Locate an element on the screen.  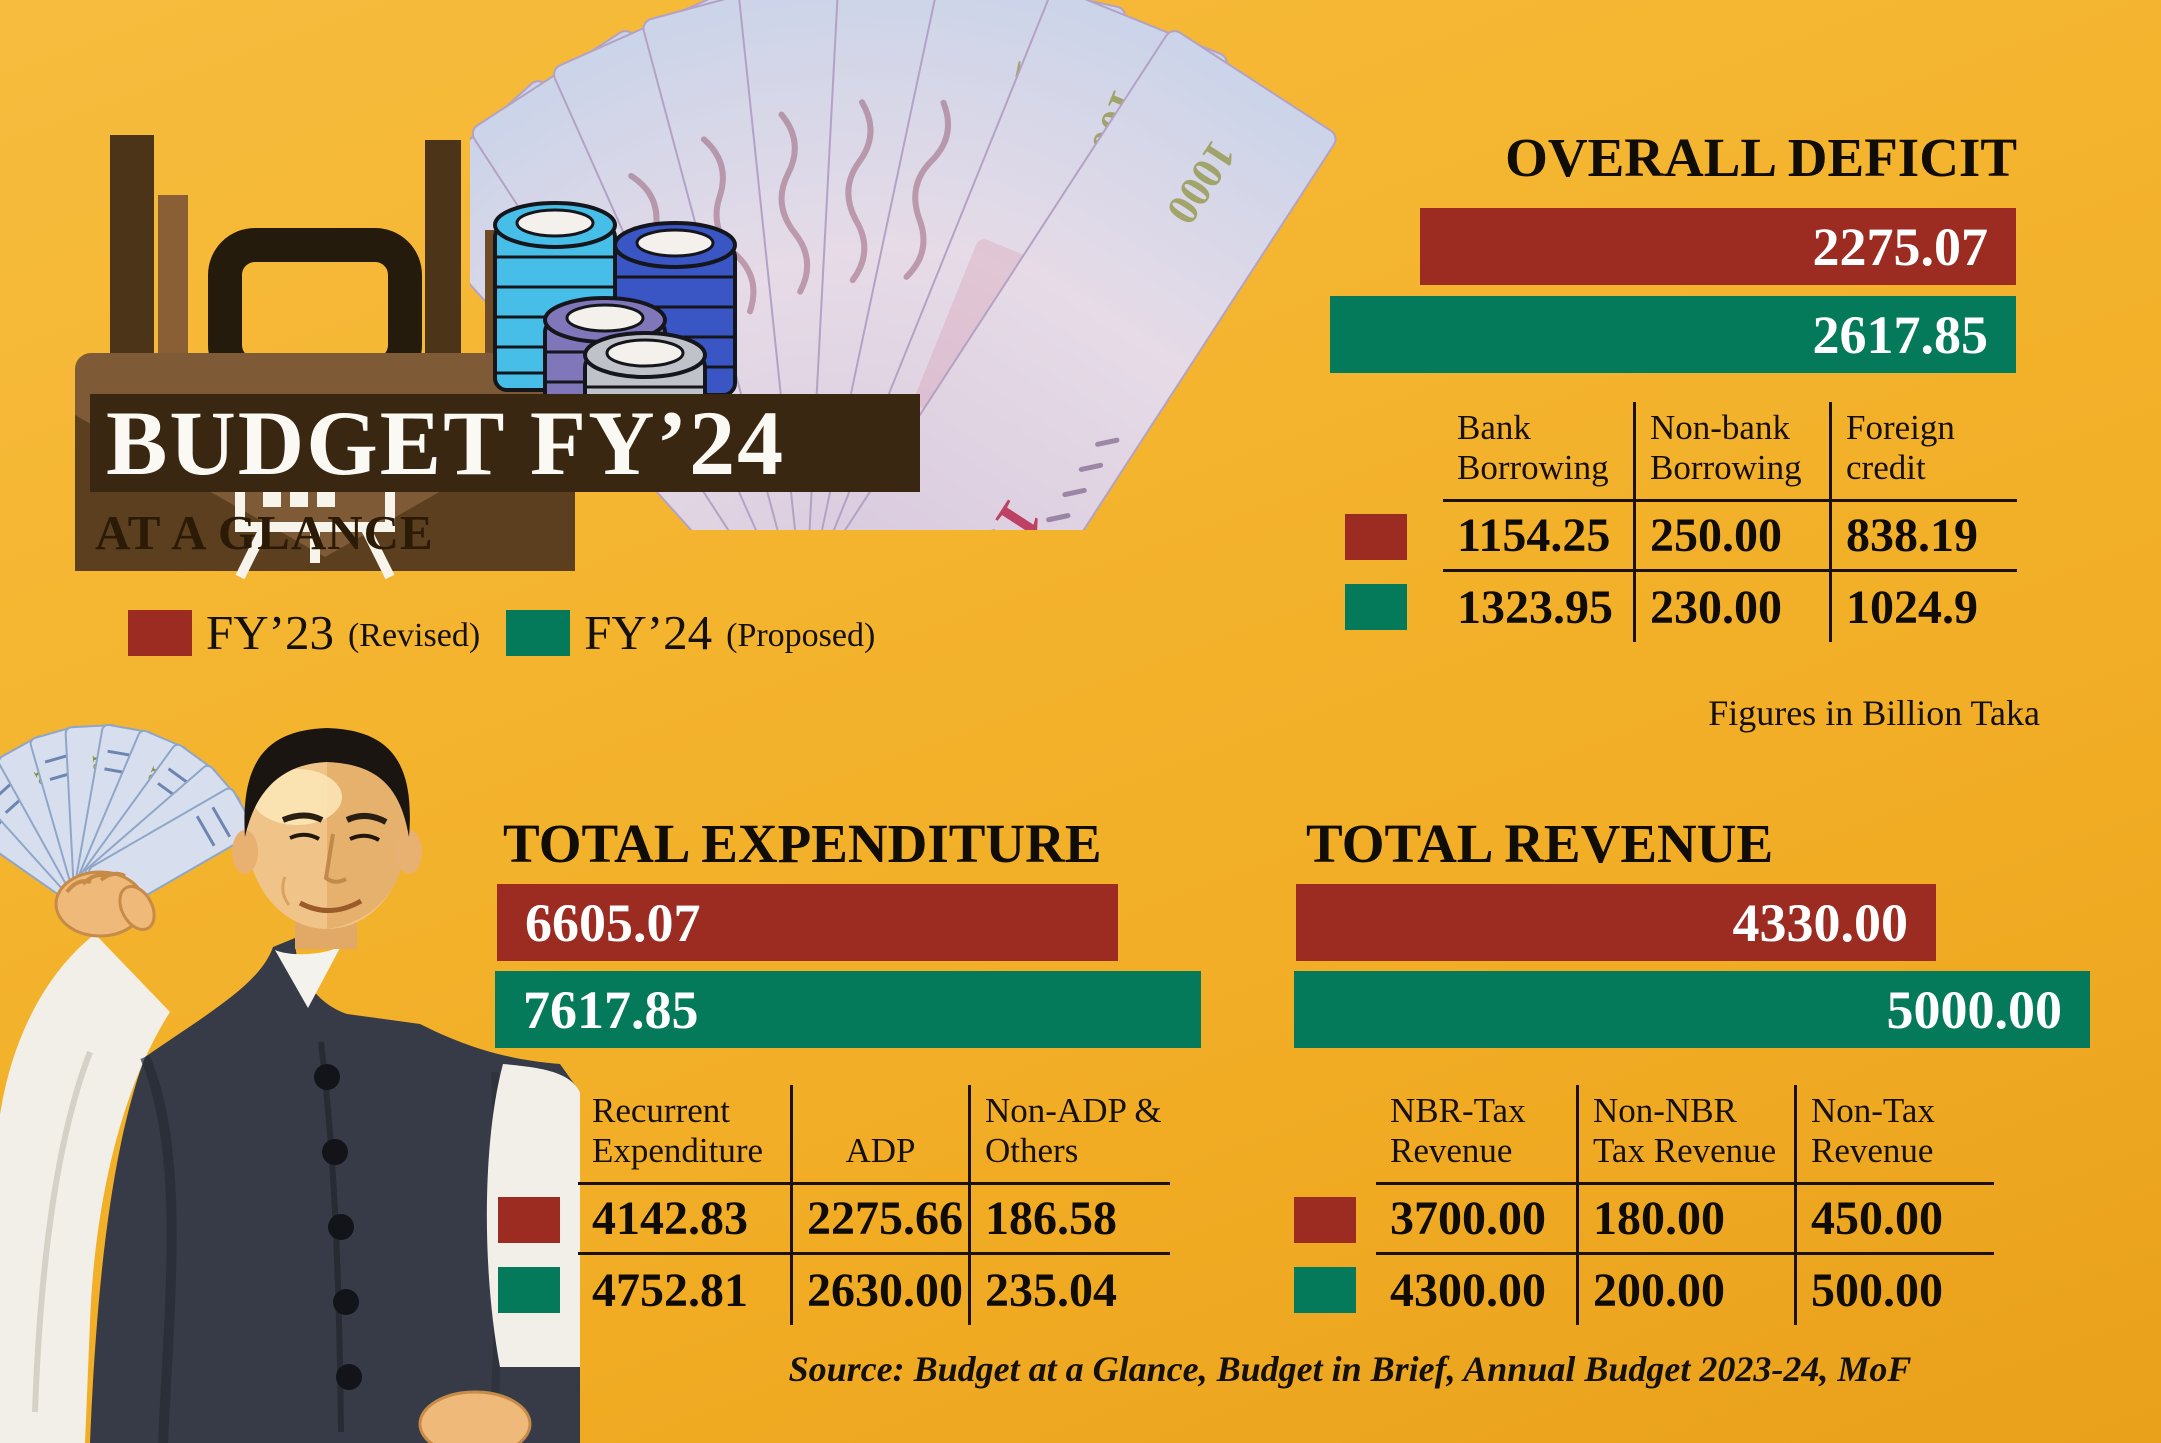
table-cell: 250.00 is located at coordinates (1731, 537).